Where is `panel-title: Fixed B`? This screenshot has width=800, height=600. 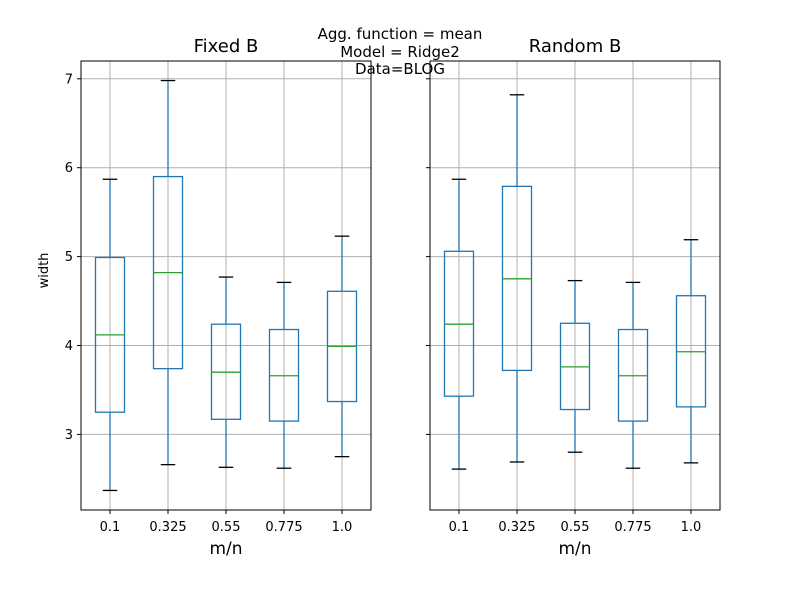 panel-title: Fixed B is located at coordinates (226, 46).